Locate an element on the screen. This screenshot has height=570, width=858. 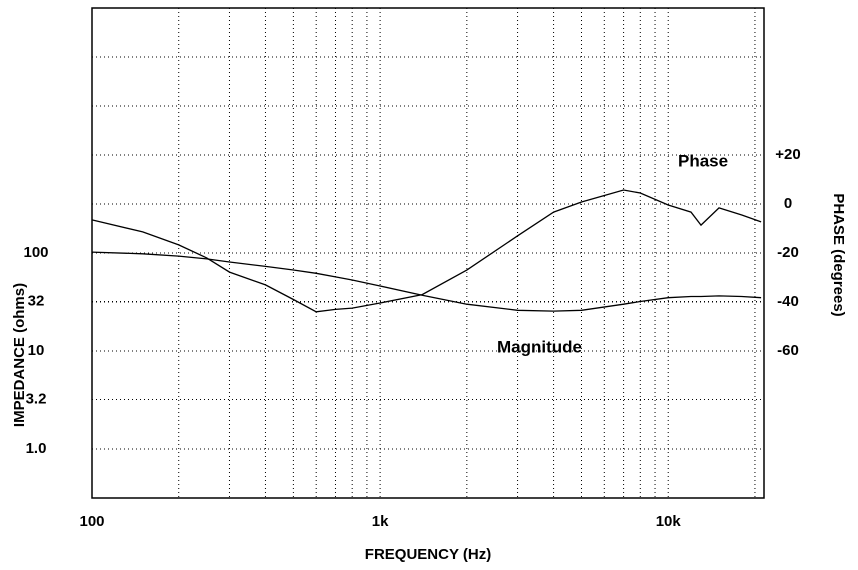
y2-tick-label: -40 is located at coordinates (788, 301).